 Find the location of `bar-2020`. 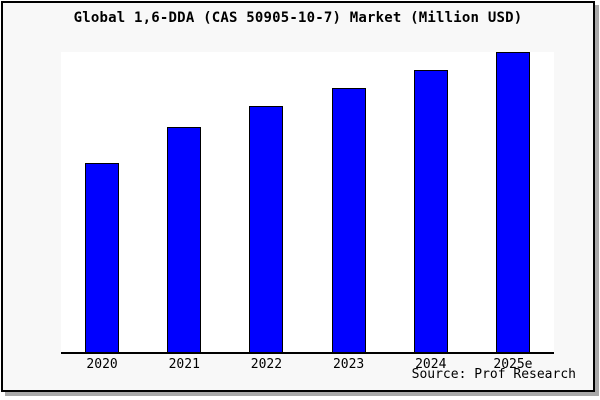

bar-2020 is located at coordinates (102, 257).